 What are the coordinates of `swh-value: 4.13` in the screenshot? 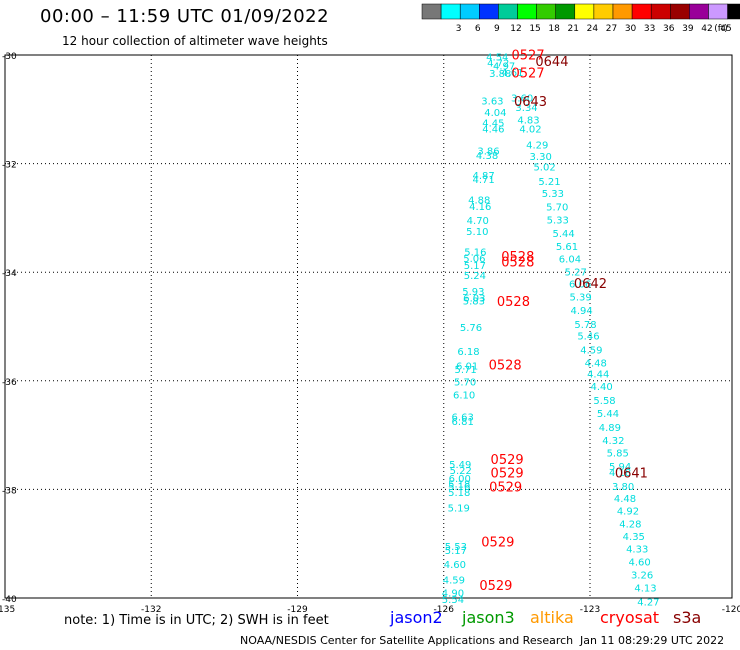 It's located at (645, 589).